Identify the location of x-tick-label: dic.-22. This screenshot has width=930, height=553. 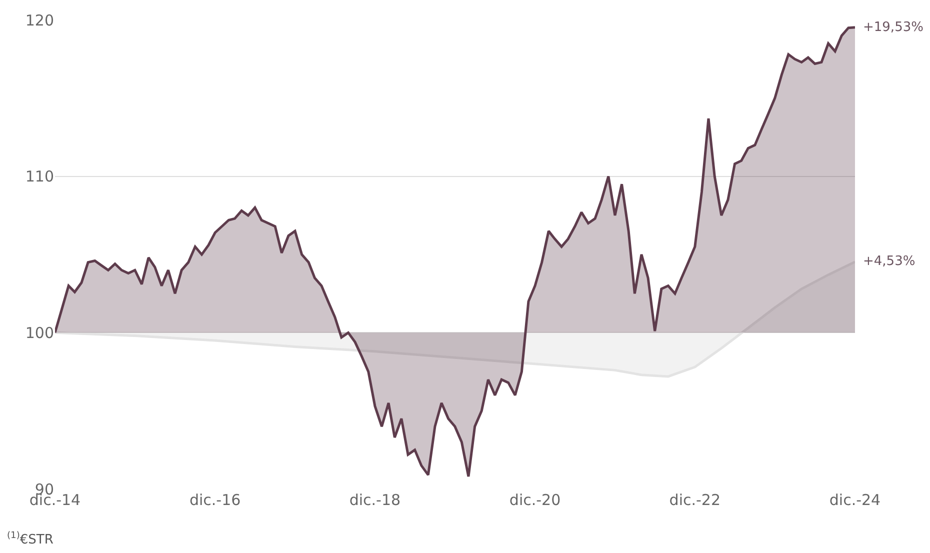
(695, 500).